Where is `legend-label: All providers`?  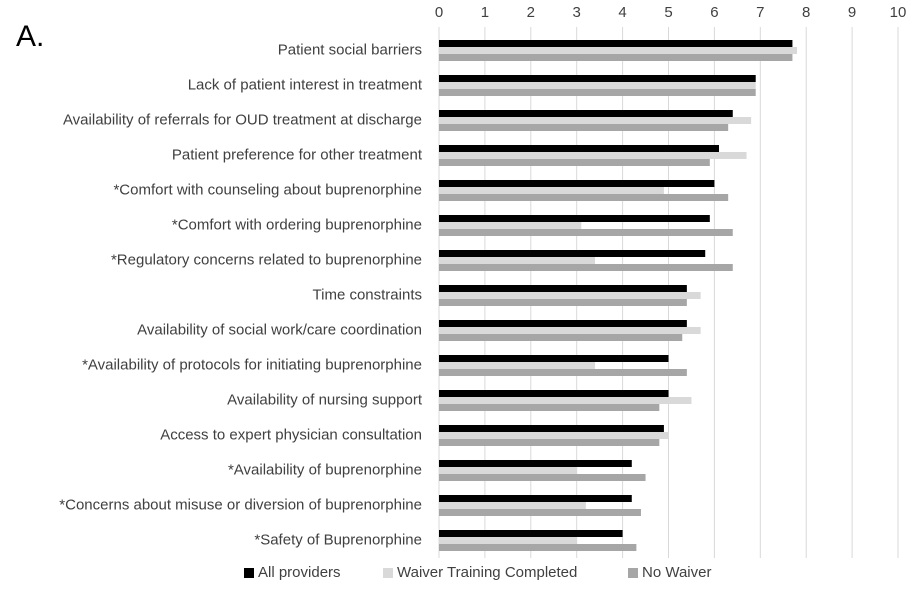 legend-label: All providers is located at coordinates (299, 572).